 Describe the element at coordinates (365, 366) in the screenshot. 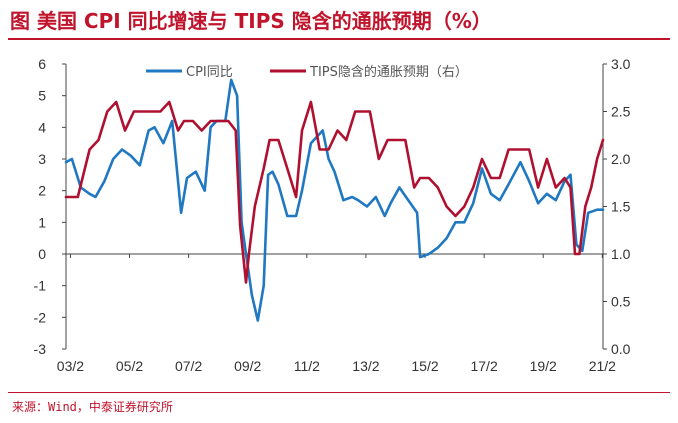

I see `x-tick-label: 13/2` at that location.